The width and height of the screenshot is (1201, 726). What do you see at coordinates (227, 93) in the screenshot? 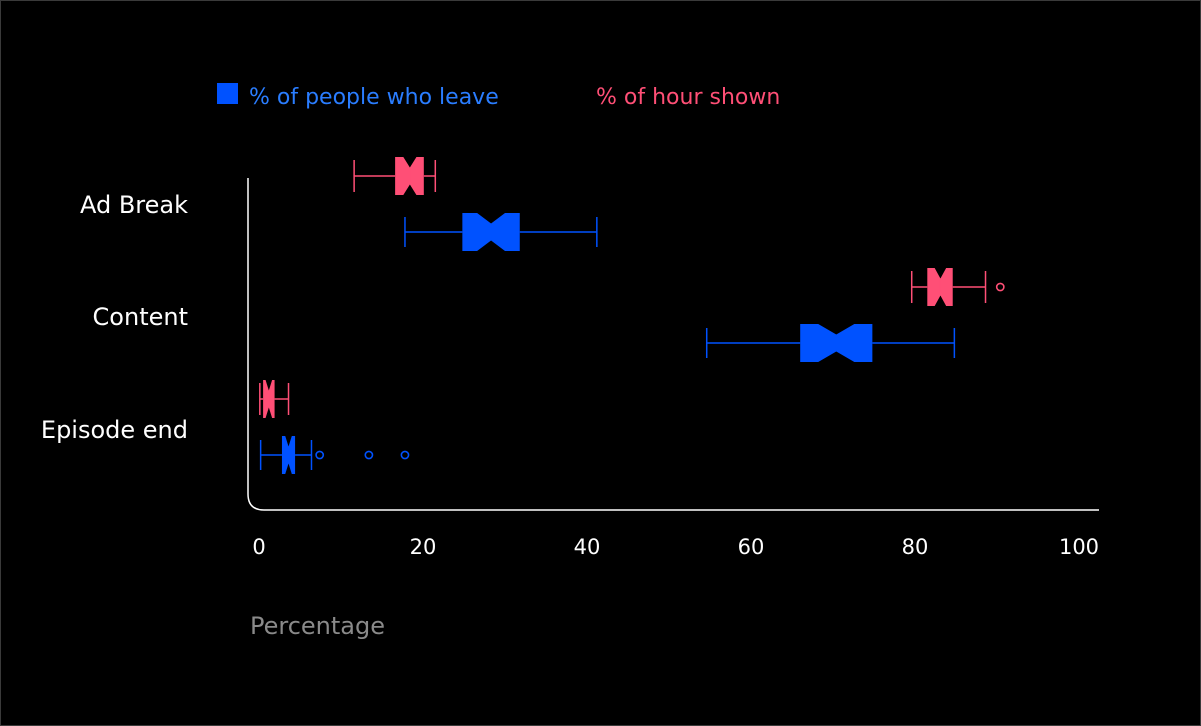
I see `legend-swatch-leave` at bounding box center [227, 93].